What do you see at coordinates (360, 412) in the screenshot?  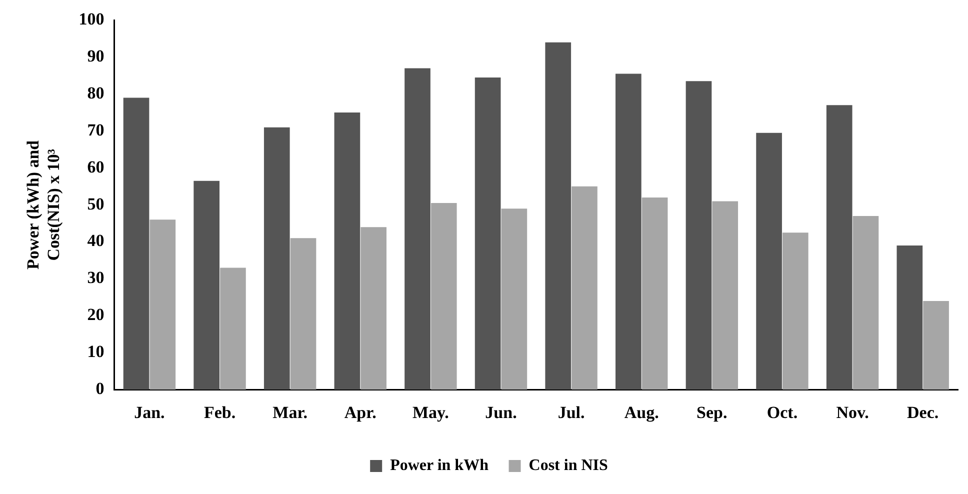 I see `x-tick-label: Apr.` at bounding box center [360, 412].